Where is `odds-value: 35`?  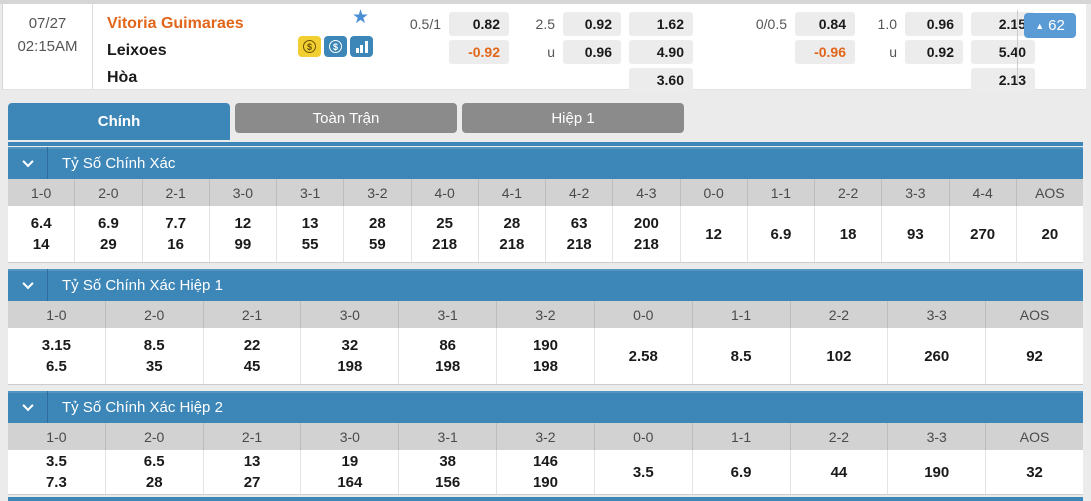 odds-value: 35 is located at coordinates (154, 366).